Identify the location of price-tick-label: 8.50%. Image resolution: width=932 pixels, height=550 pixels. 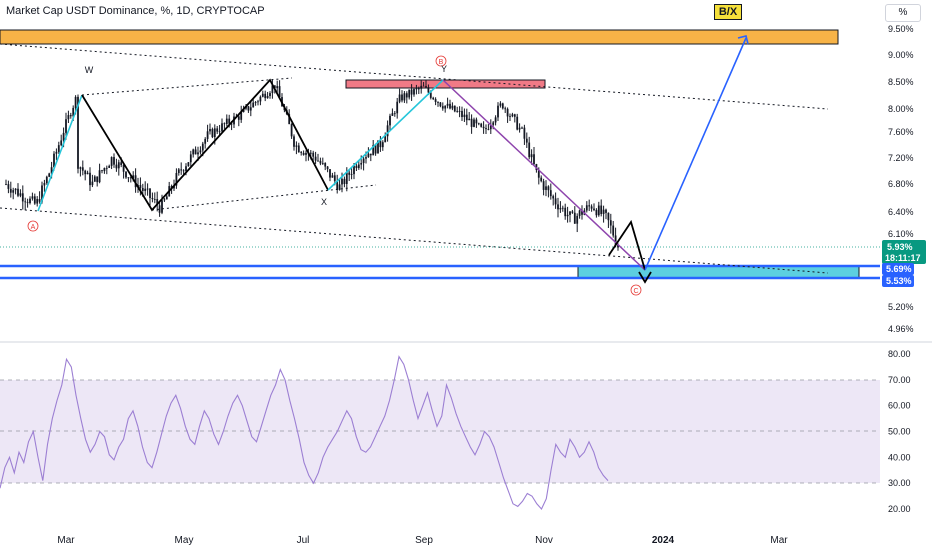
(901, 82).